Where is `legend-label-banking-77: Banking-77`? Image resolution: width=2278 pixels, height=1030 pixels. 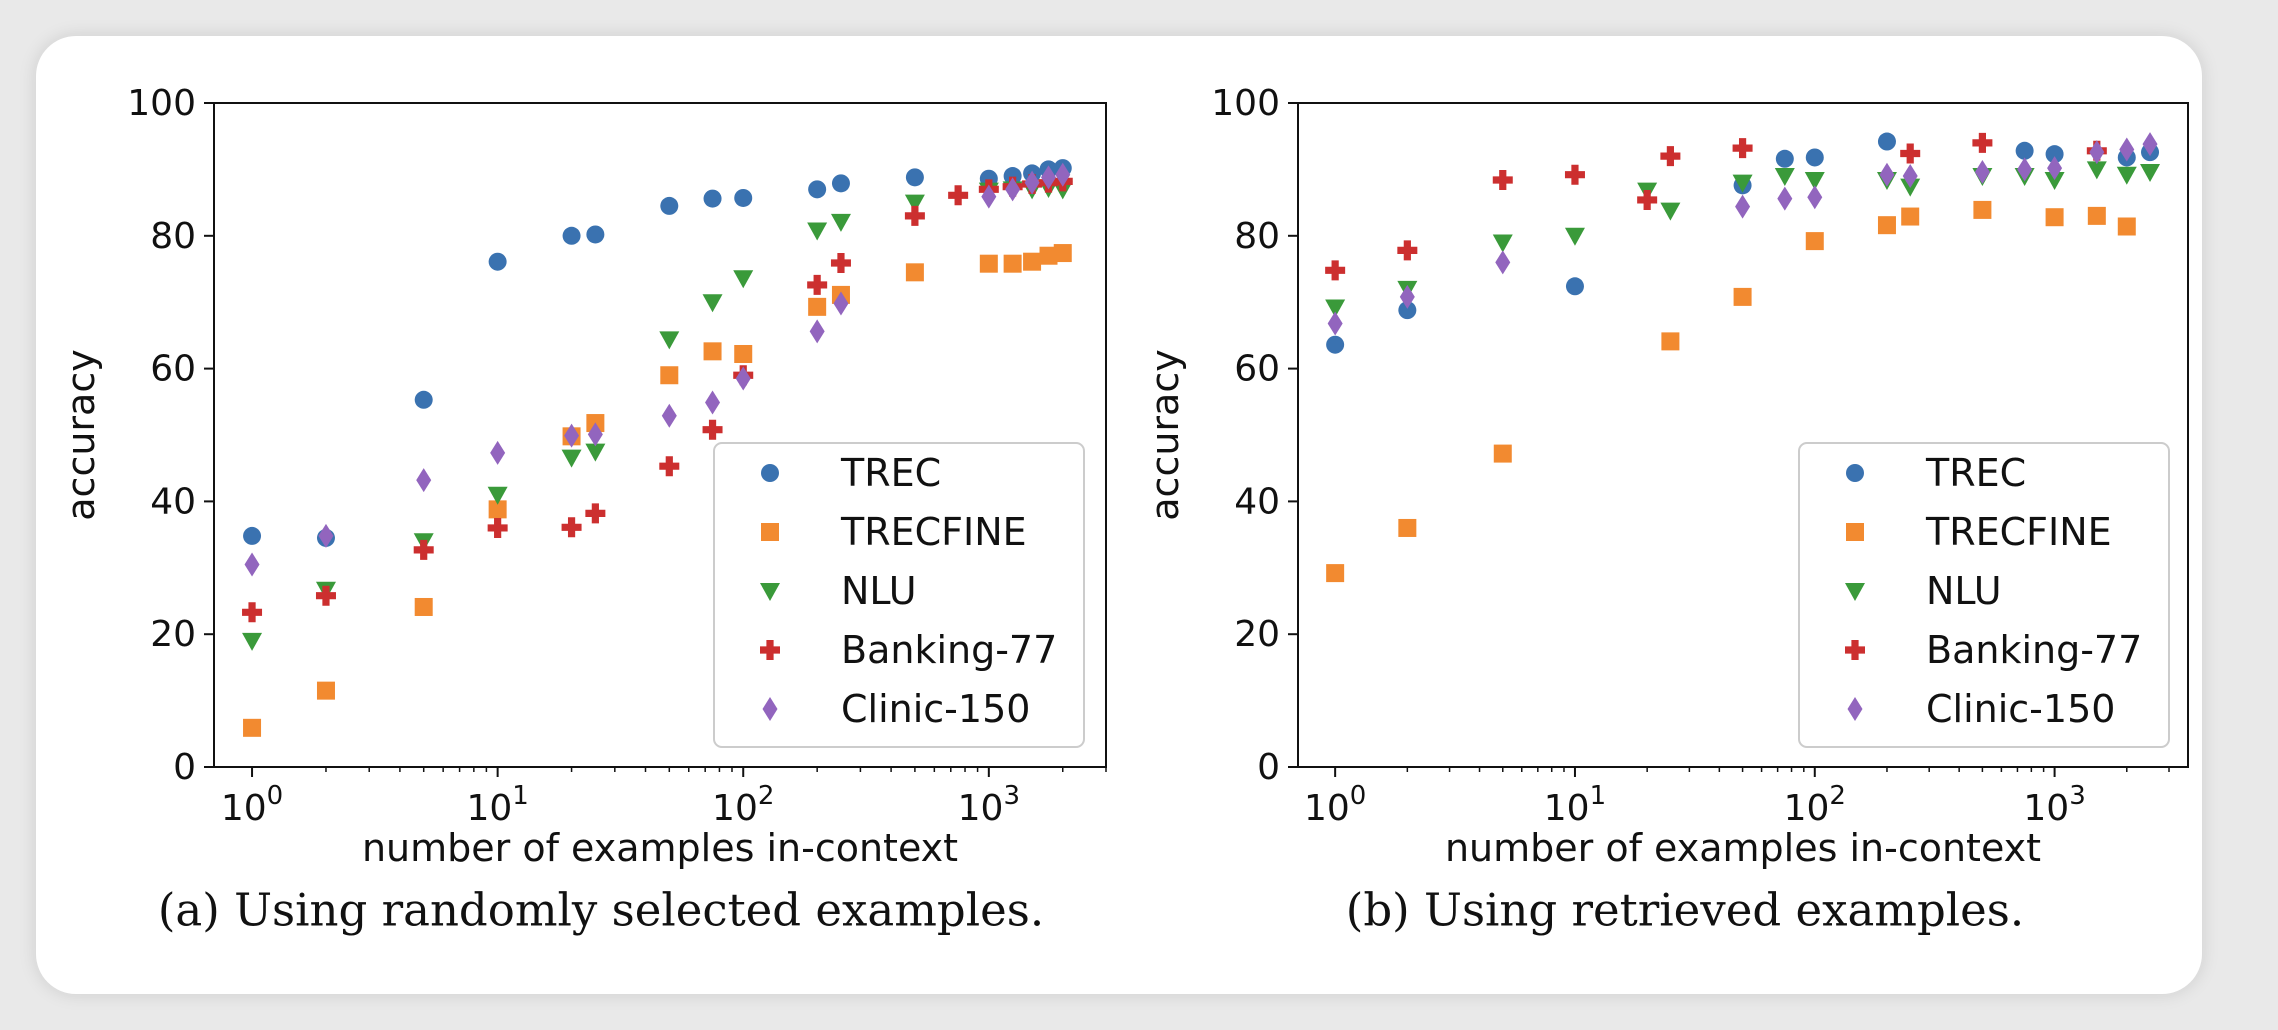 legend-label-banking-77: Banking-77 is located at coordinates (2034, 650).